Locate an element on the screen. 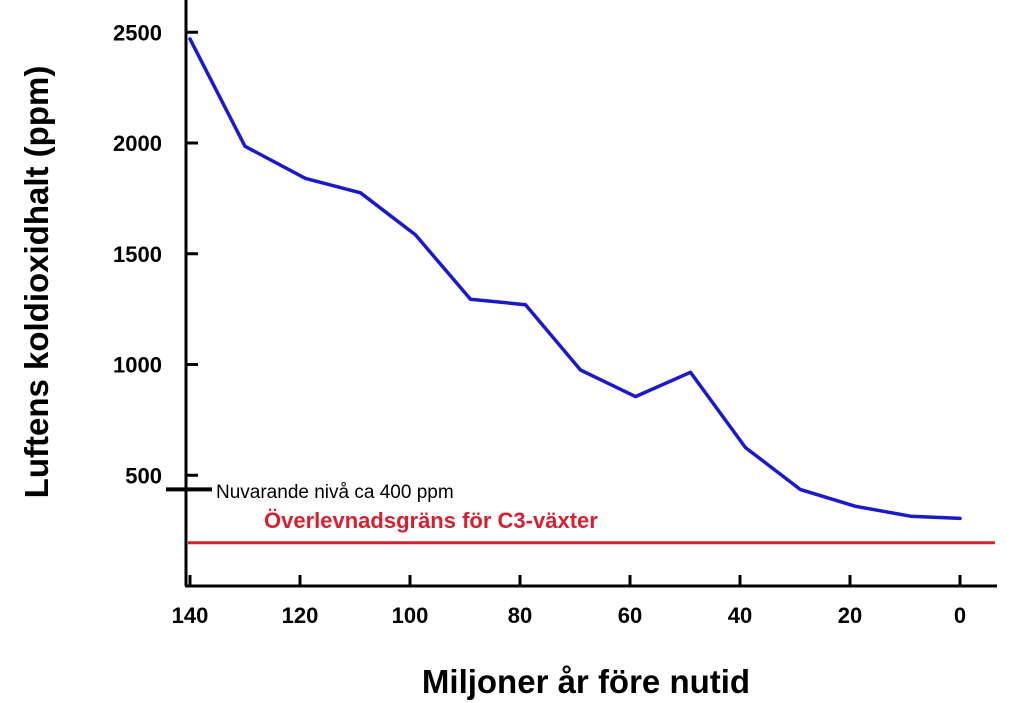 This screenshot has width=1024, height=703. x-axis-title: Miljoner år före nutid is located at coordinates (586, 681).